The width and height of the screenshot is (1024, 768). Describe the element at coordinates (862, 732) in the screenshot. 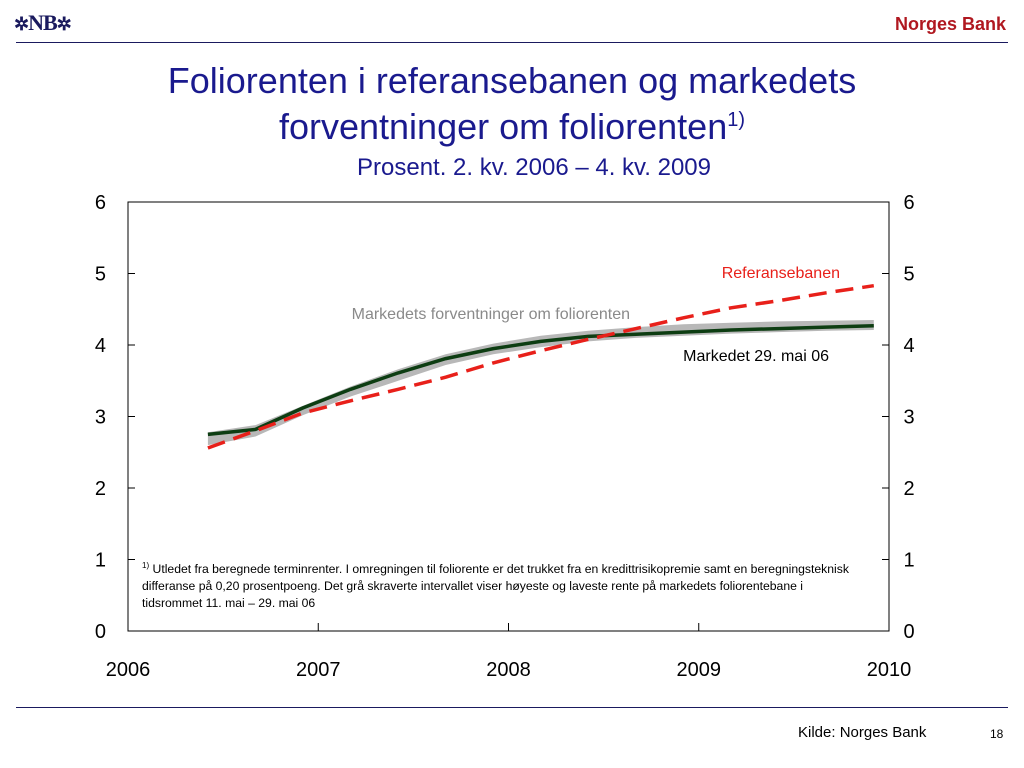

I see `source-label: Kilde: Norges Bank` at that location.